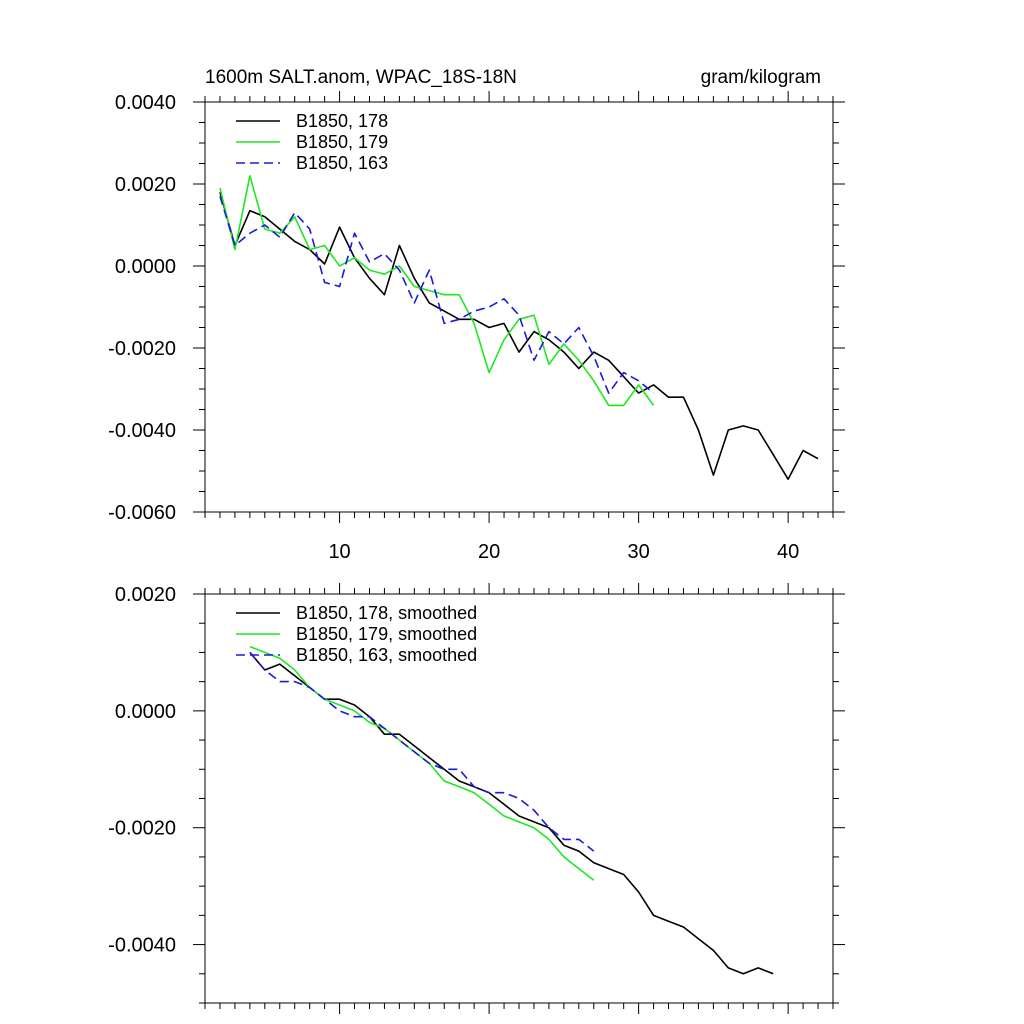 This screenshot has width=1024, height=1024. Describe the element at coordinates (386, 613) in the screenshot. I see `legend-label: B1850, 178, smoothed` at that location.